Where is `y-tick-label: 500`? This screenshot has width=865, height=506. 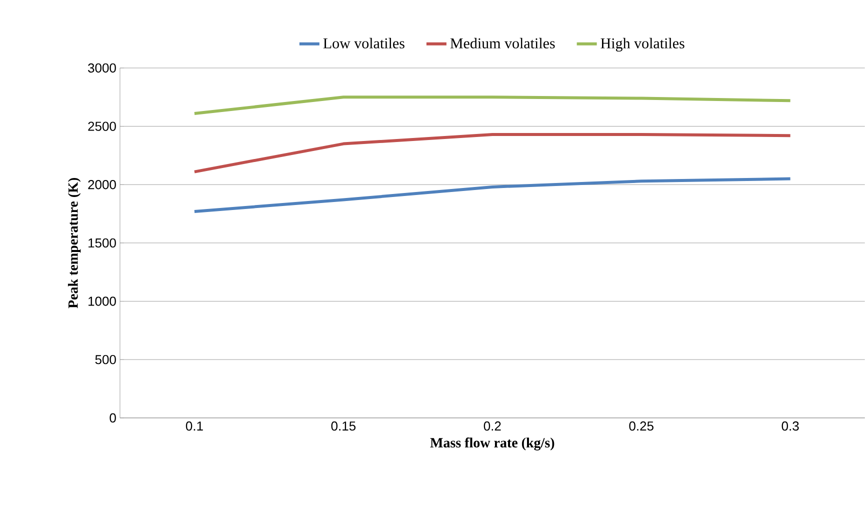 y-tick-label: 500 is located at coordinates (105, 359).